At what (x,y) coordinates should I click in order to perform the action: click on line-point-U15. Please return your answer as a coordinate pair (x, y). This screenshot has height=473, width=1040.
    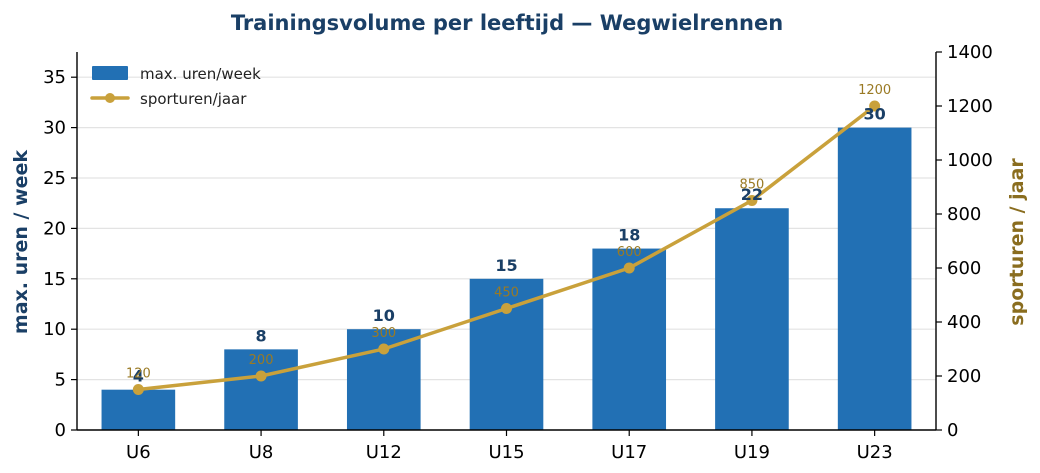
    Looking at the image, I should click on (506, 308).